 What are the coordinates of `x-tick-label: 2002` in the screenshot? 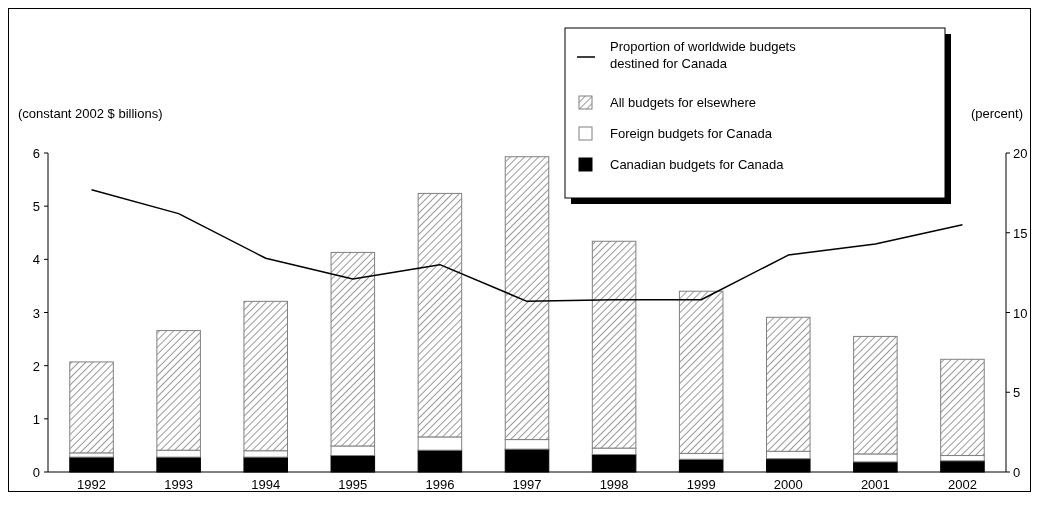 It's located at (962, 484).